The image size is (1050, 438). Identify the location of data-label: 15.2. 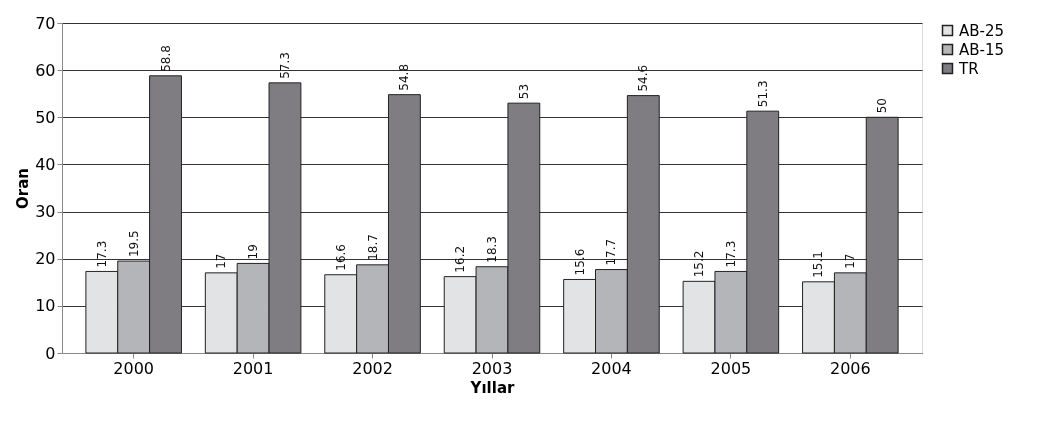
(699, 264).